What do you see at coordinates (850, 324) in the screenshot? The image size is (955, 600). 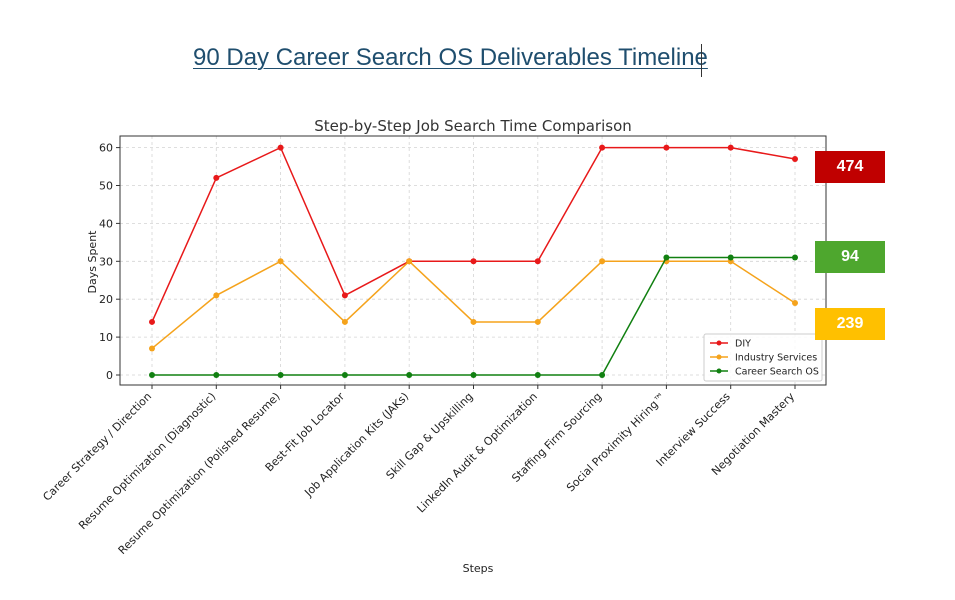 I see `total-badge-industry-services: 239` at bounding box center [850, 324].